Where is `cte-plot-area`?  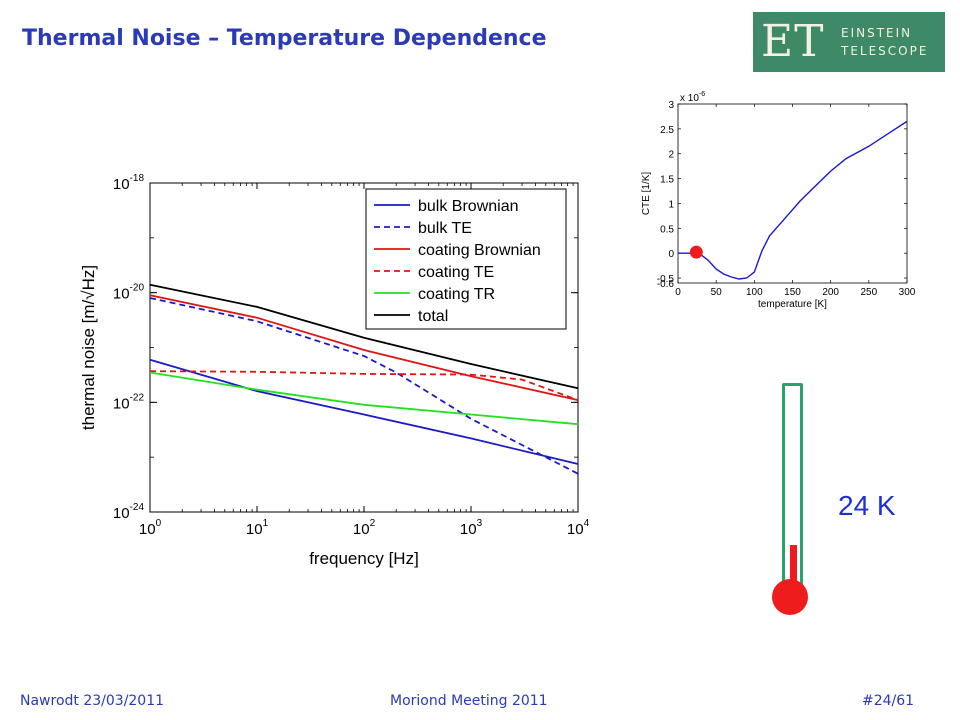
cte-plot-area is located at coordinates (792, 193).